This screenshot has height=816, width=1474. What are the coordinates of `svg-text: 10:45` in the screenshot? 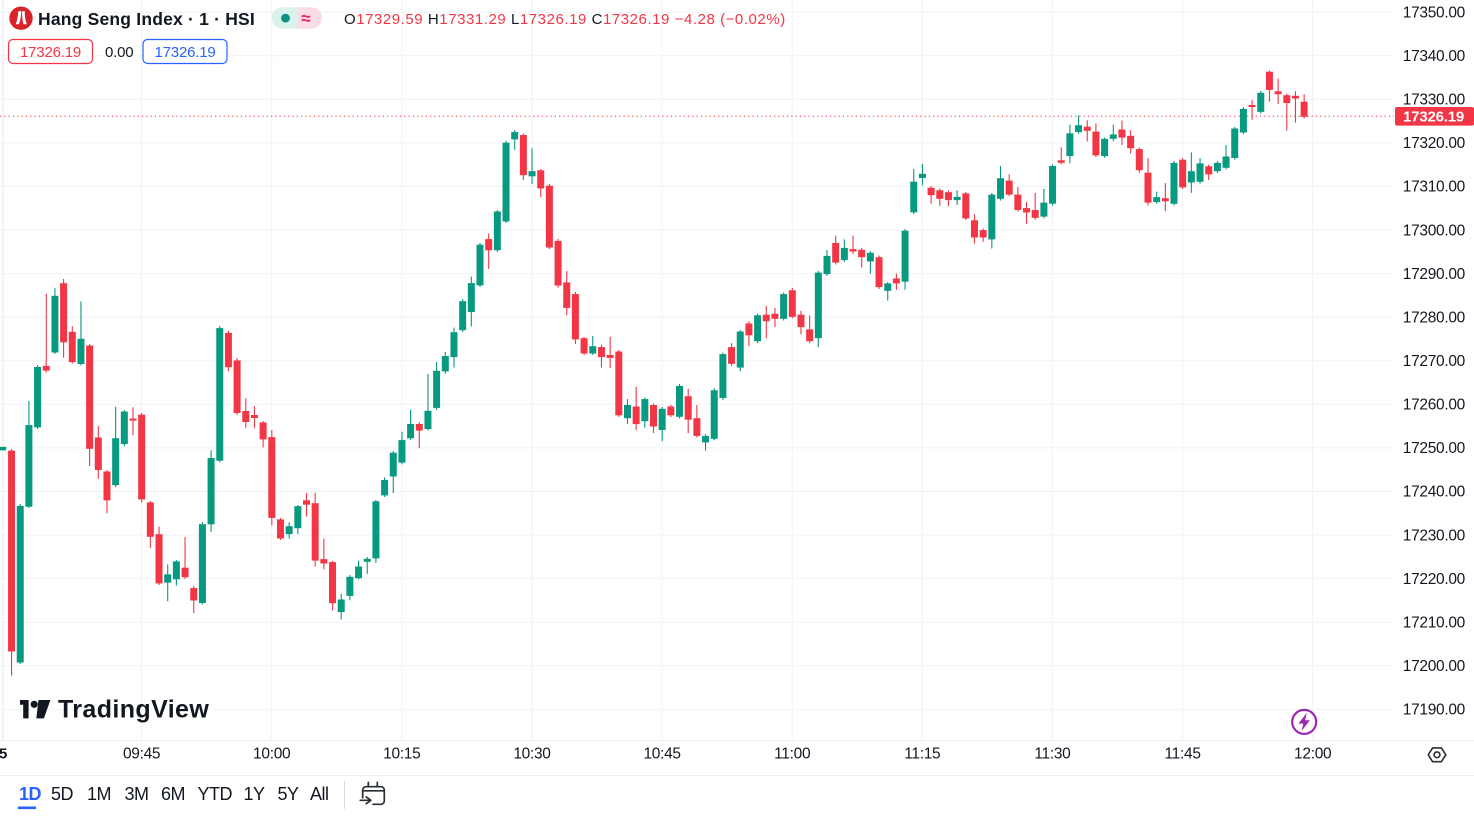 It's located at (661, 754).